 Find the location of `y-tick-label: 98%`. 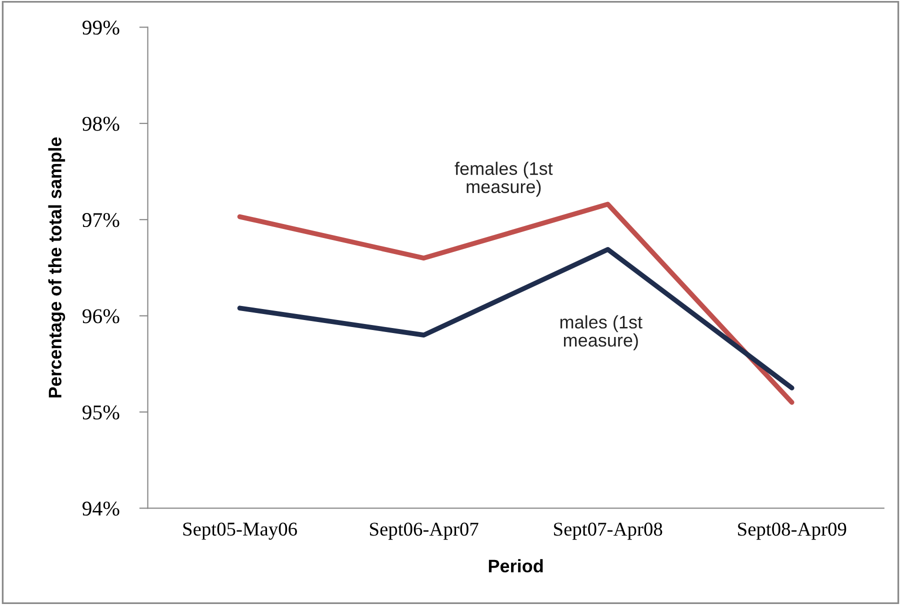

y-tick-label: 98% is located at coordinates (101, 123).